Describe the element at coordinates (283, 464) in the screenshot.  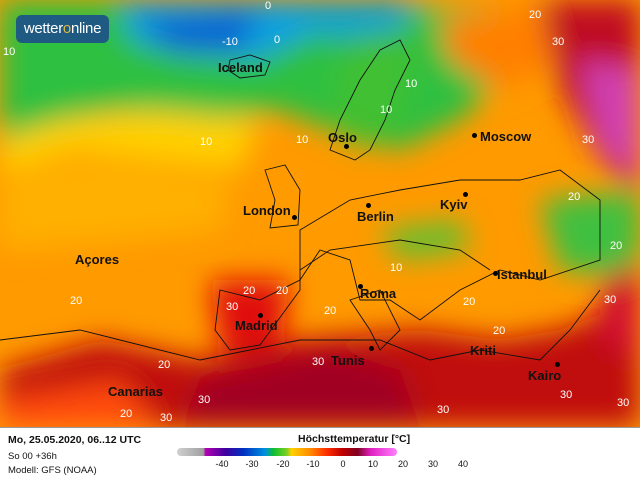
I see `legend-tick: -20` at that location.